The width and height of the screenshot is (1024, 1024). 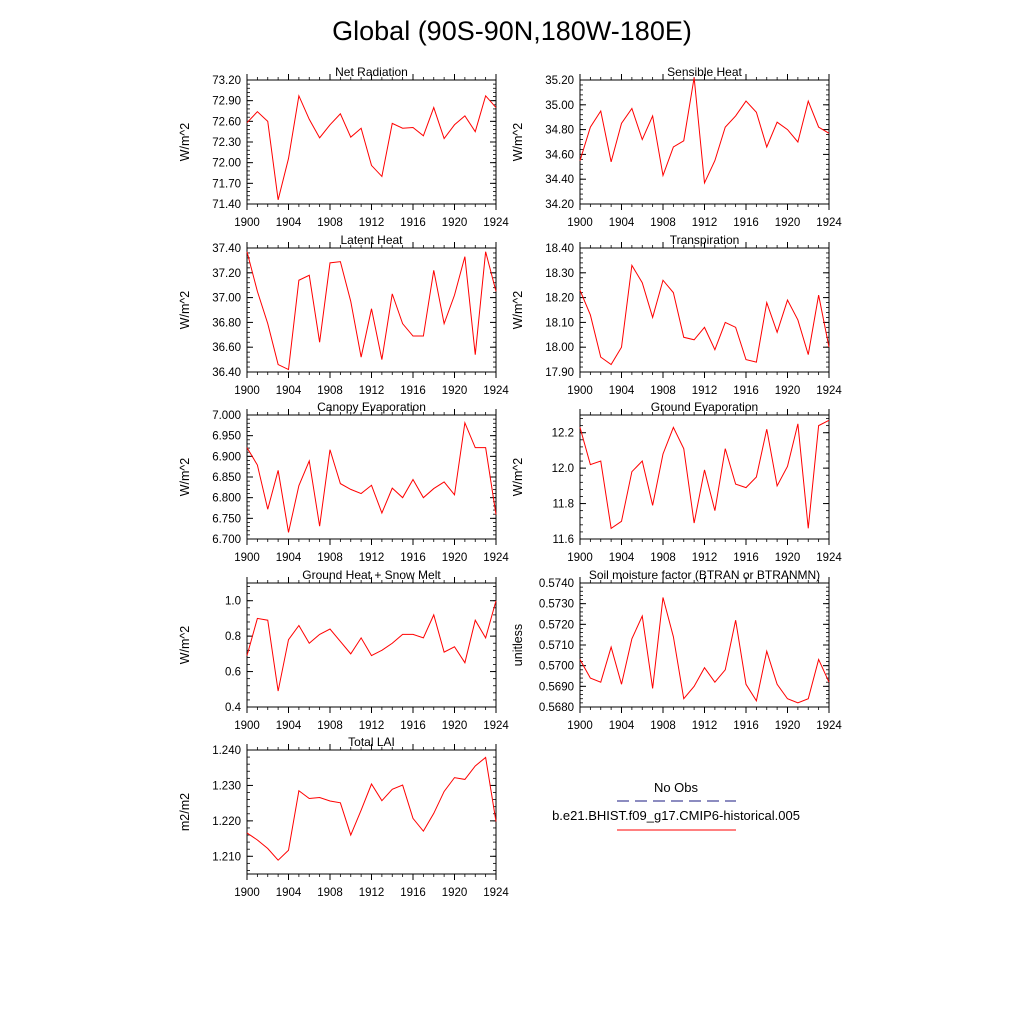 What do you see at coordinates (226, 249) in the screenshot?
I see `y-tick-label: 37.40` at bounding box center [226, 249].